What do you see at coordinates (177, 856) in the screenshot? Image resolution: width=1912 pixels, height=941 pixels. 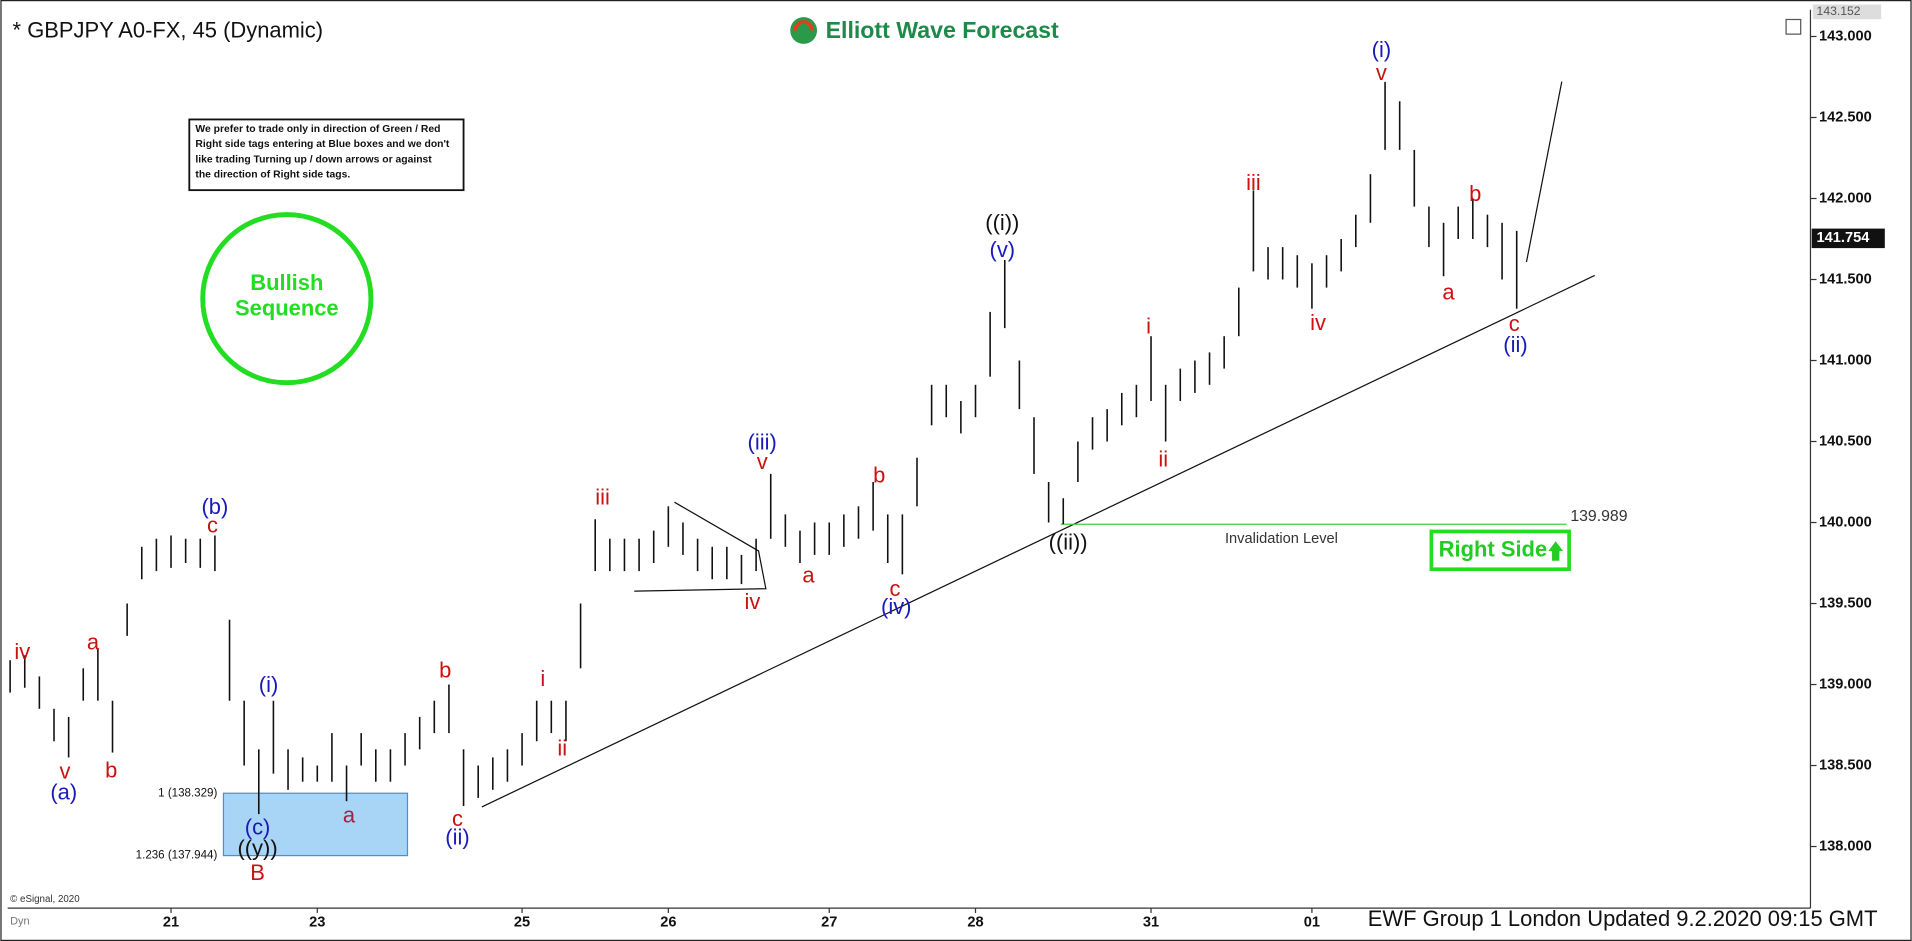 I see `fib-label: 1.236 (137.944)` at bounding box center [177, 856].